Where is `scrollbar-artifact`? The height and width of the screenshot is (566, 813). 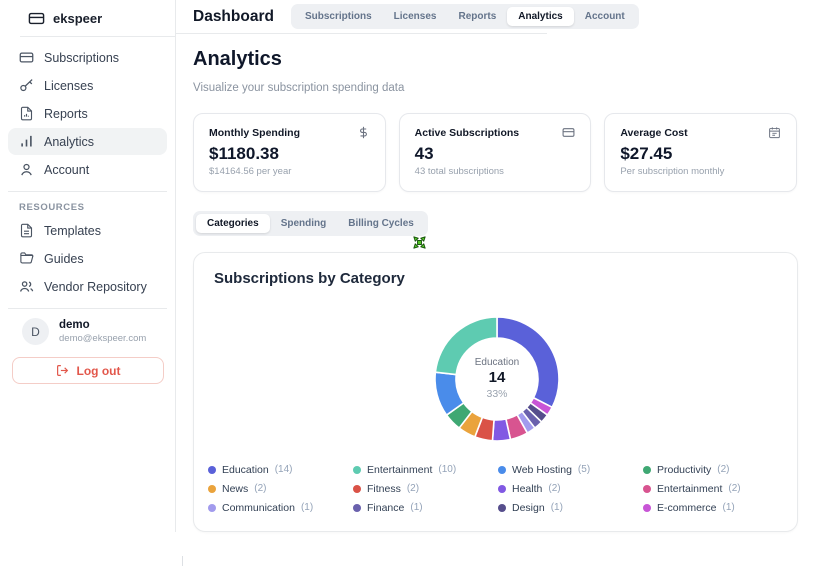 scrollbar-artifact is located at coordinates (182, 561).